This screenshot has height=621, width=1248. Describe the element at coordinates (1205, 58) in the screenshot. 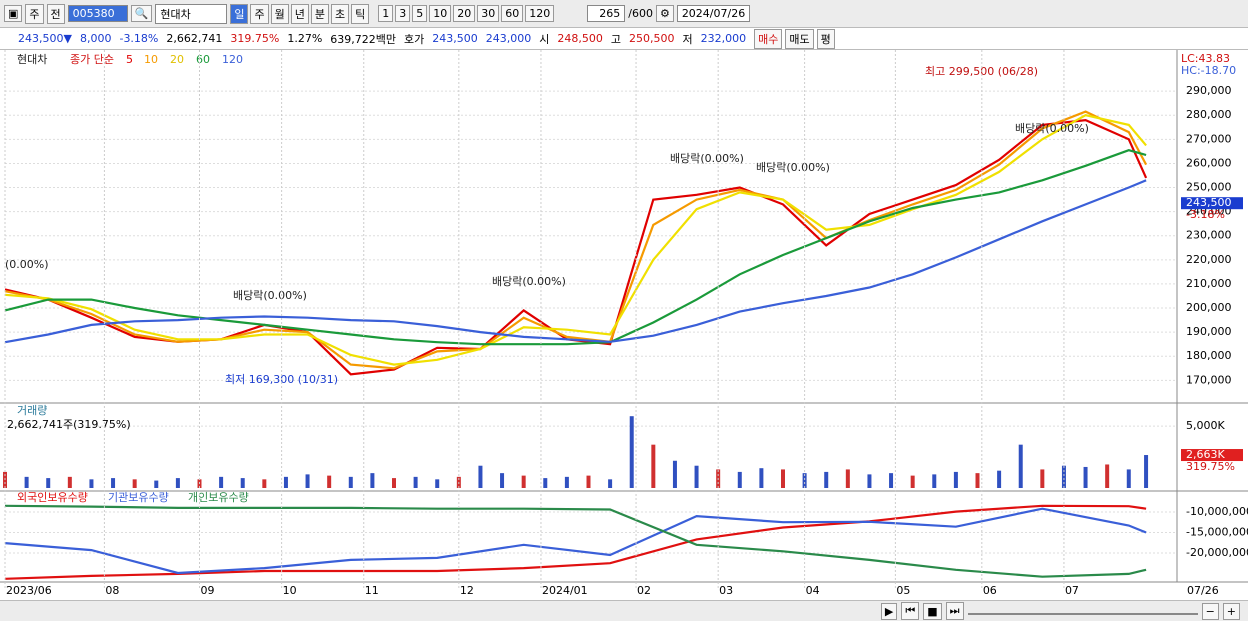

I see `lc-label: LC:43.83` at that location.